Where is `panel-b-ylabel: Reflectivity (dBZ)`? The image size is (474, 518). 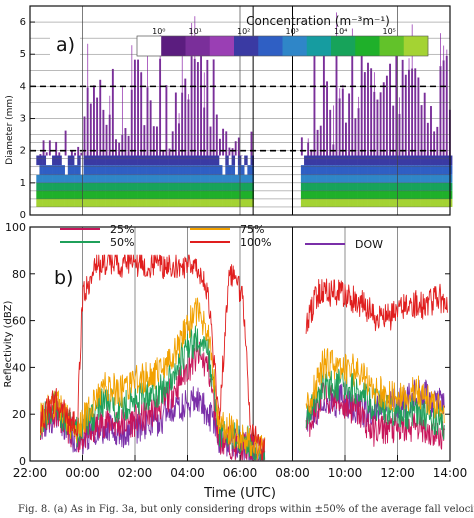 panel-b-ylabel: Reflectivity (dBZ) is located at coordinates (8, 343).